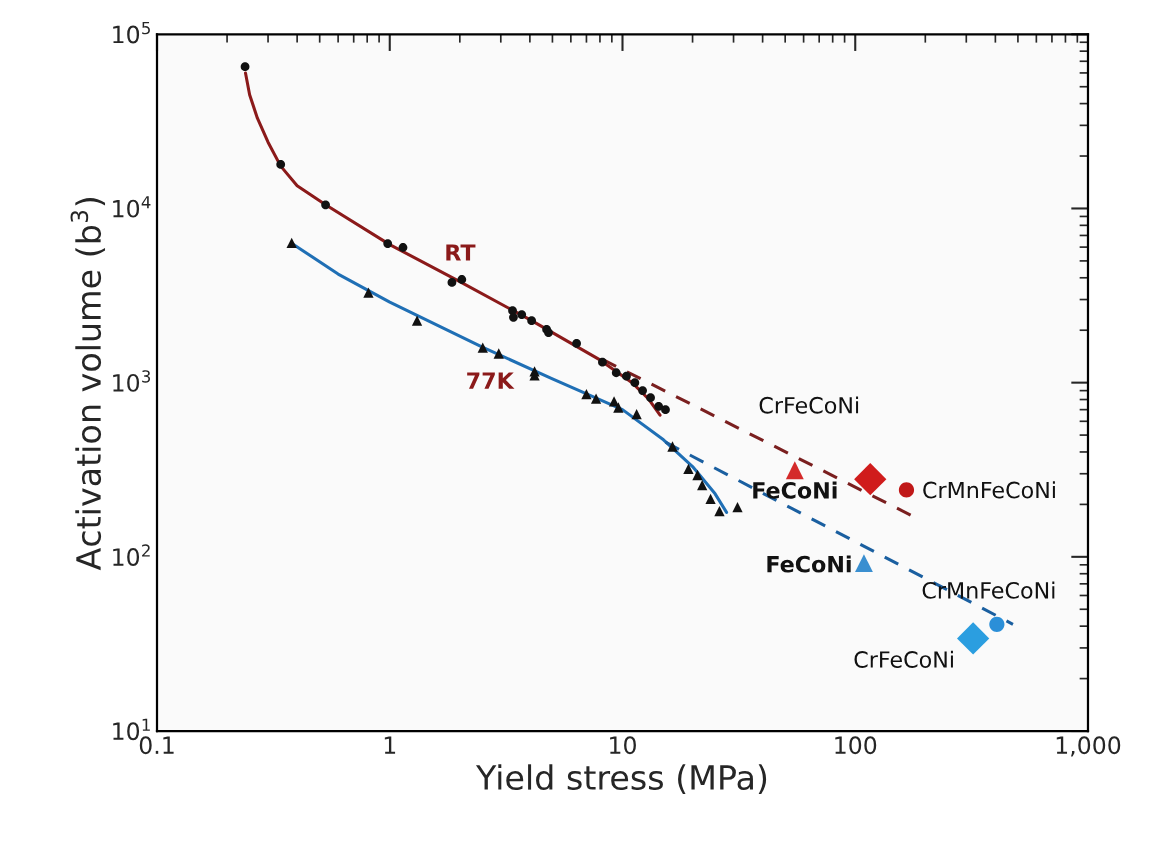 The height and width of the screenshot is (857, 1163). What do you see at coordinates (132, 381) in the screenshot?
I see `y-tick-label: 10$^{3}$` at bounding box center [132, 381].